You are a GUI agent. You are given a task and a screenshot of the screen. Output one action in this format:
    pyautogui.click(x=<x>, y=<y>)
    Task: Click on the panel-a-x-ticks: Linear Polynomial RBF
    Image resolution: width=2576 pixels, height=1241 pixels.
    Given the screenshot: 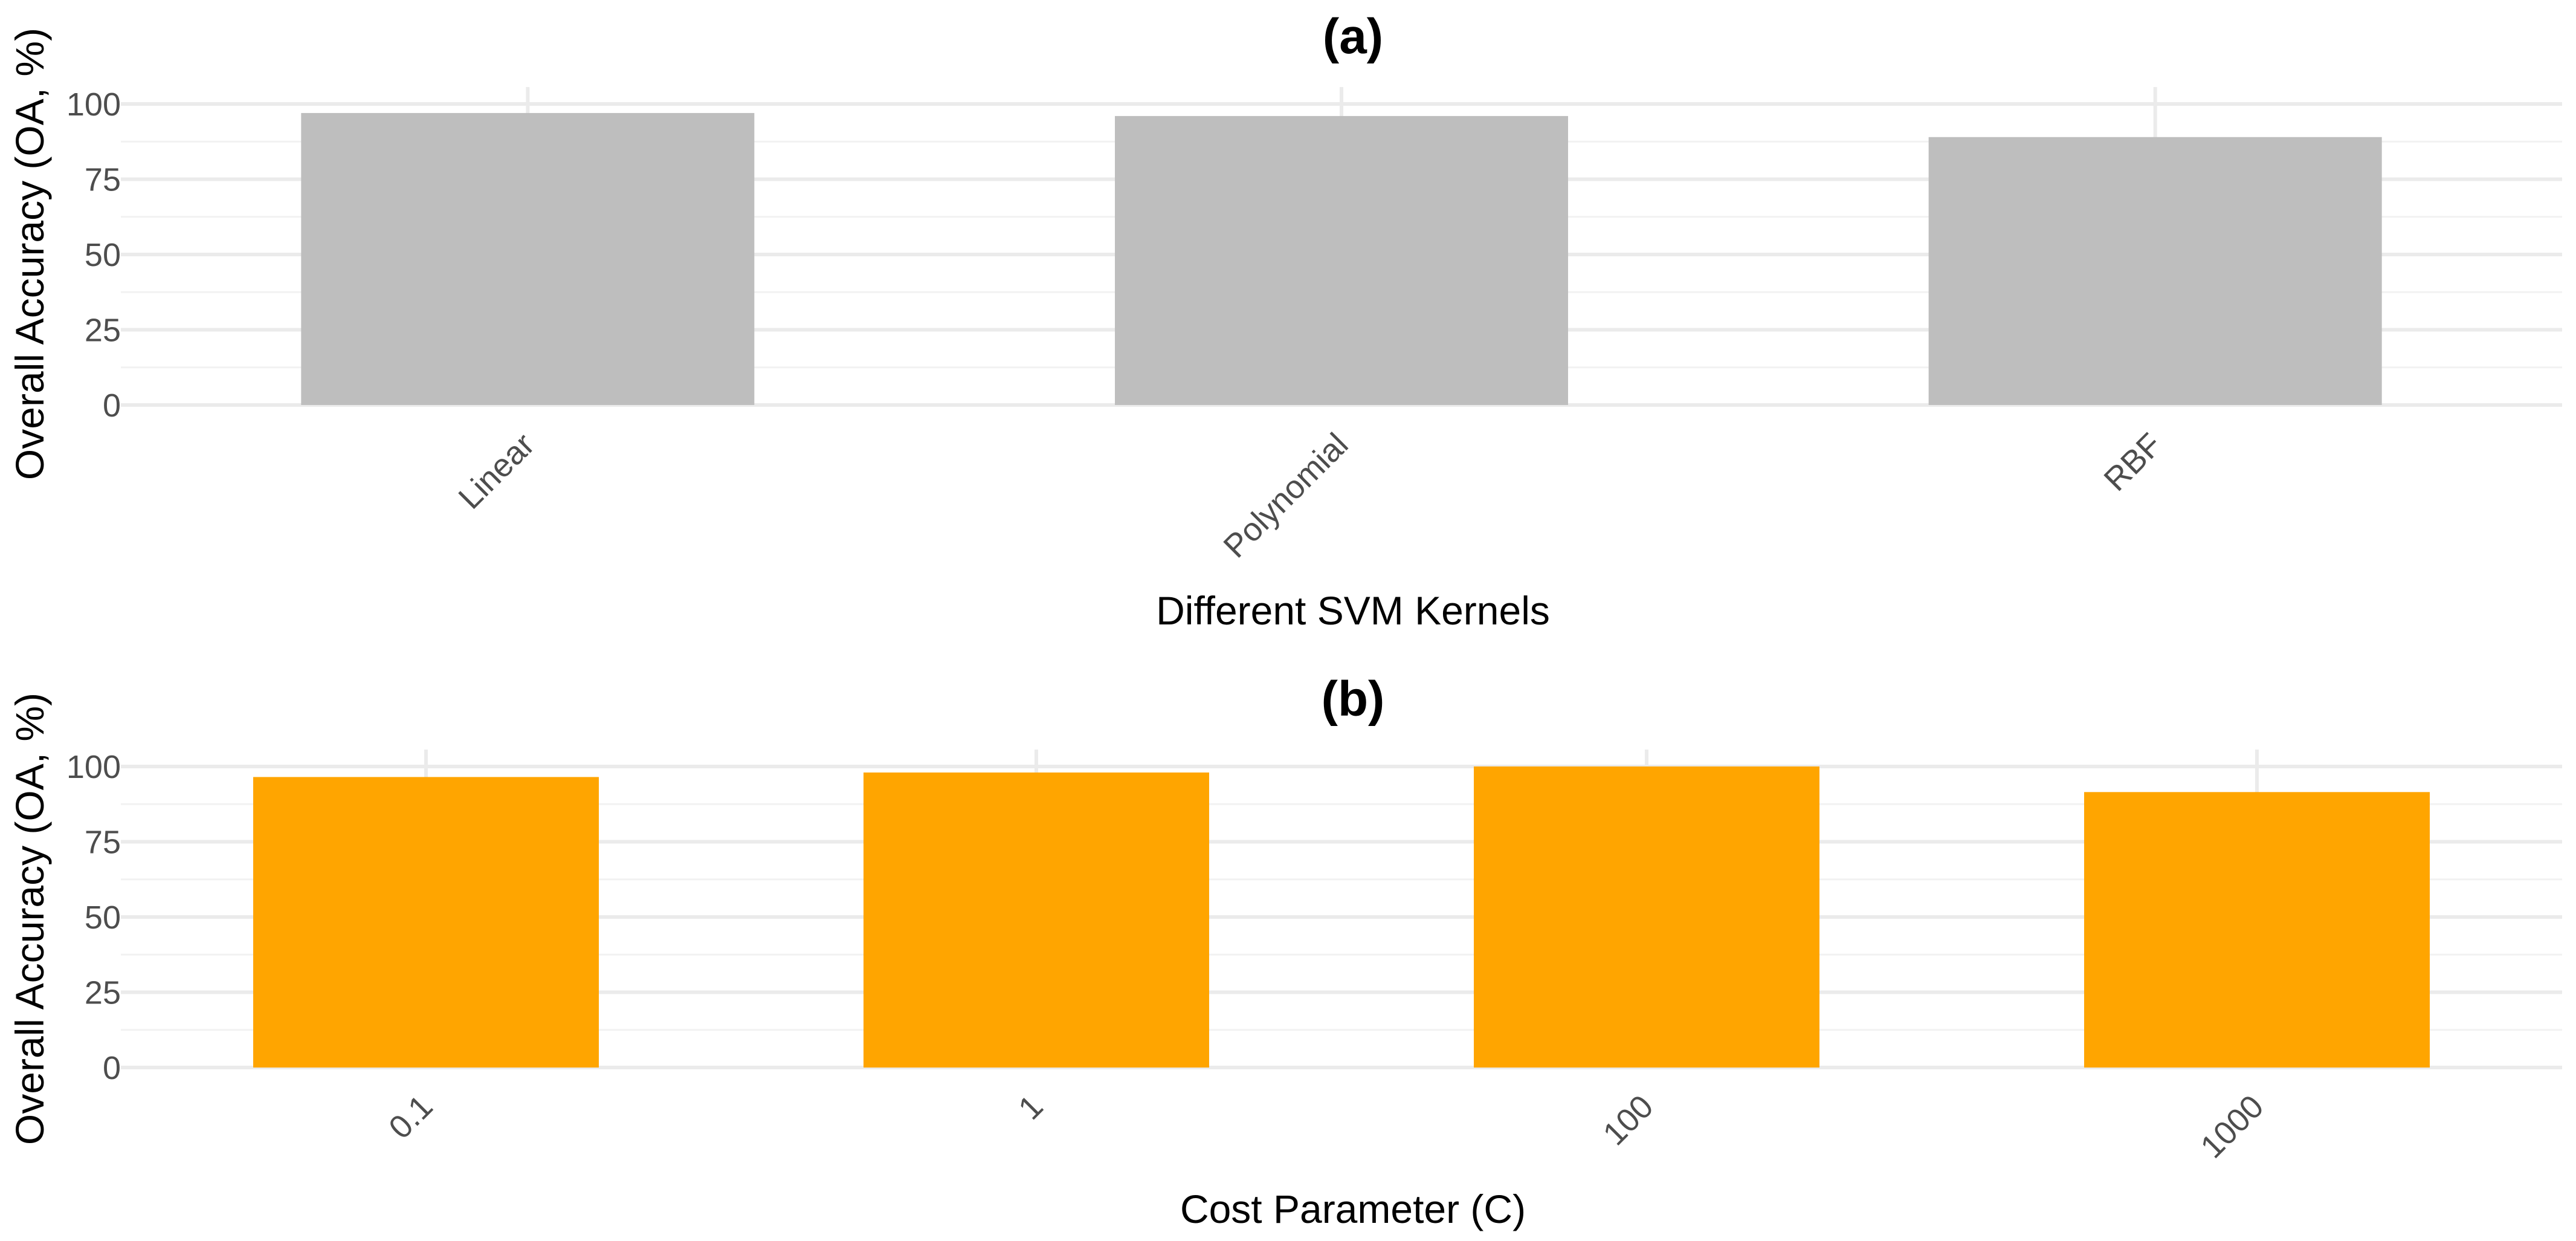 What is the action you would take?
    pyautogui.click(x=1310, y=495)
    